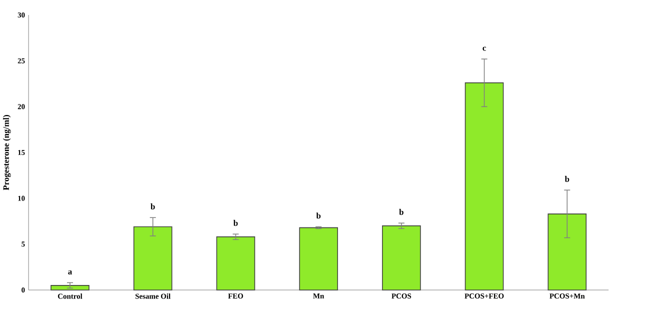 This screenshot has width=660, height=322. I want to click on annotation: c, so click(484, 48).